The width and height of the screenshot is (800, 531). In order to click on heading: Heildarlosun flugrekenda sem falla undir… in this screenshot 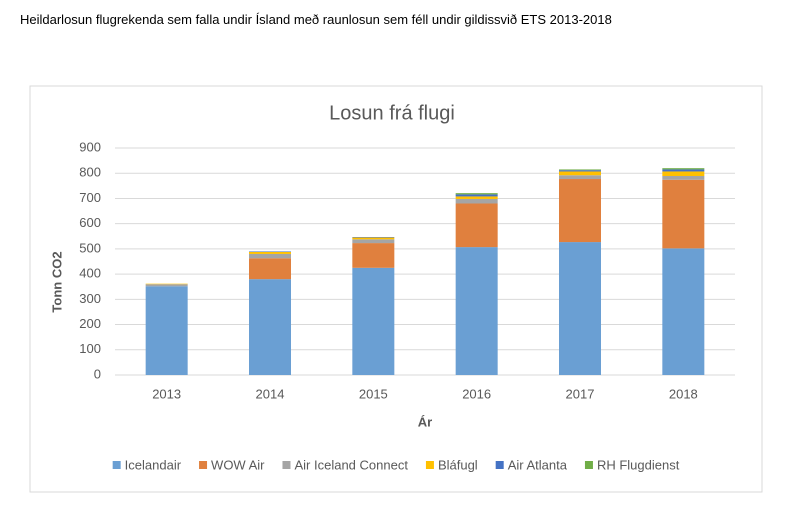, I will do `click(316, 19)`.